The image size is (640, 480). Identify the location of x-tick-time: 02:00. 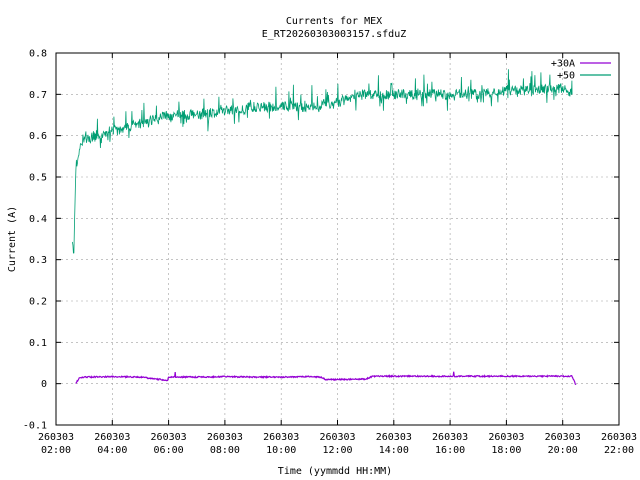
(56, 450).